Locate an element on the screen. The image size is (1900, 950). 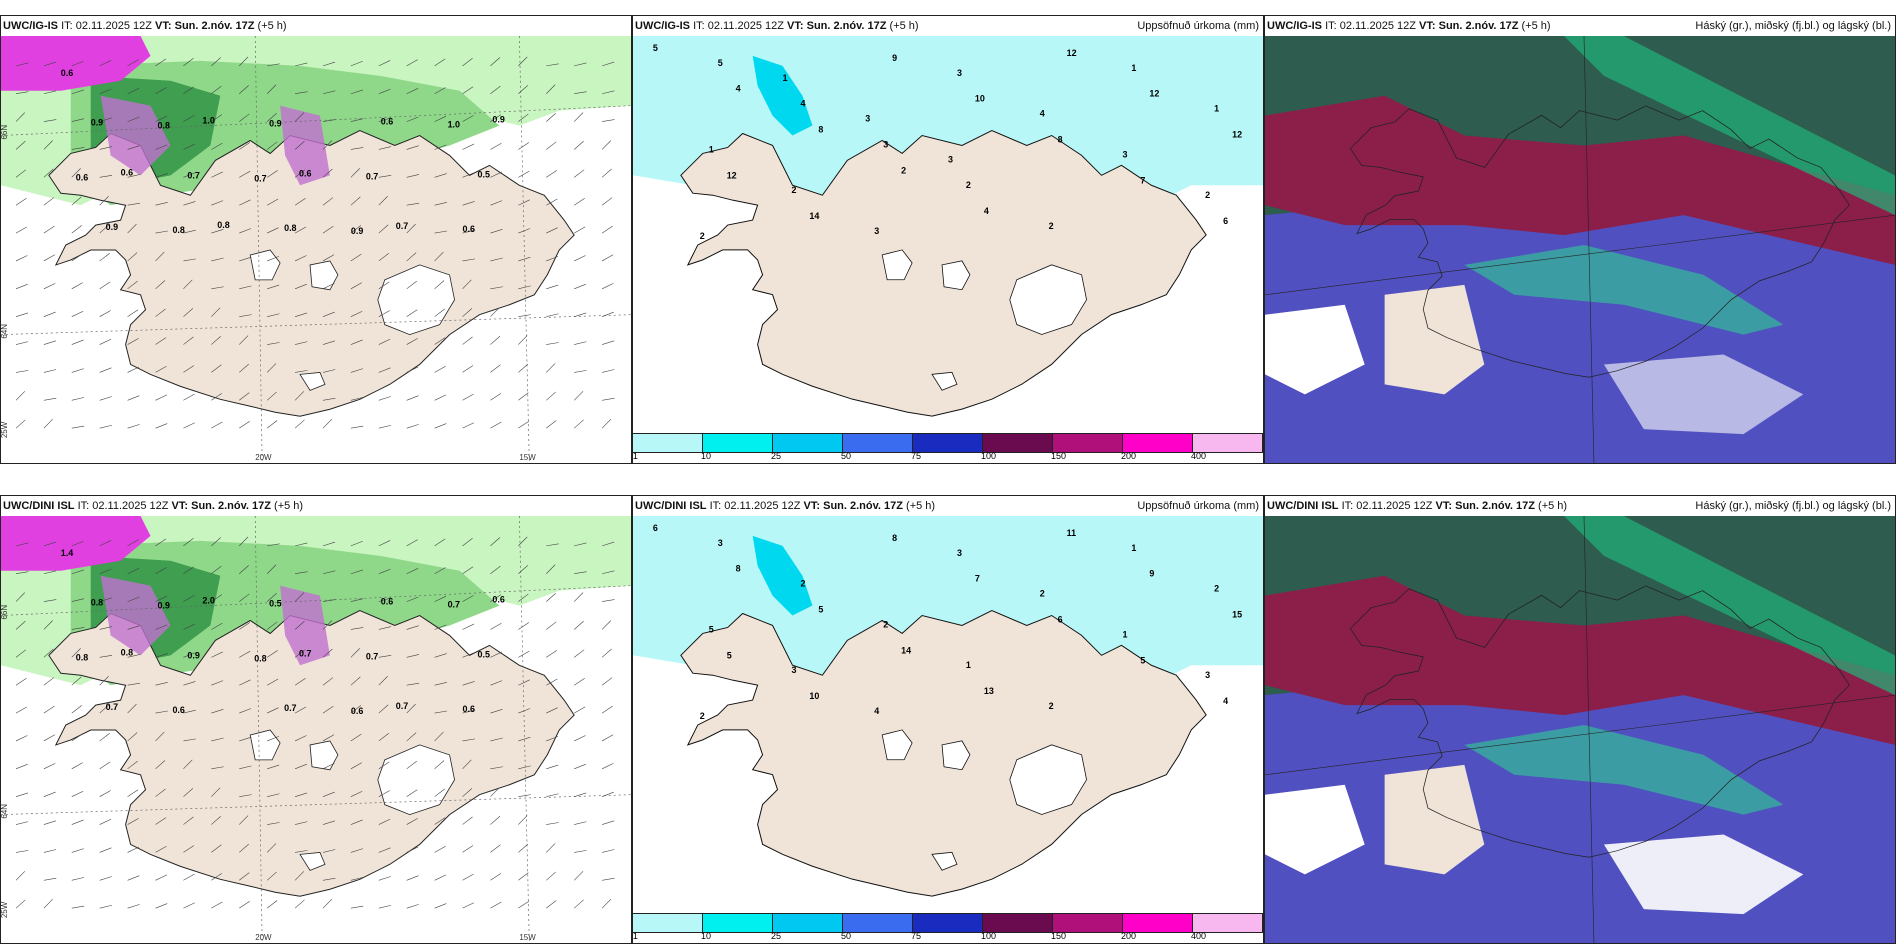
valid-time-label: VT: is located at coordinates (1427, 26).